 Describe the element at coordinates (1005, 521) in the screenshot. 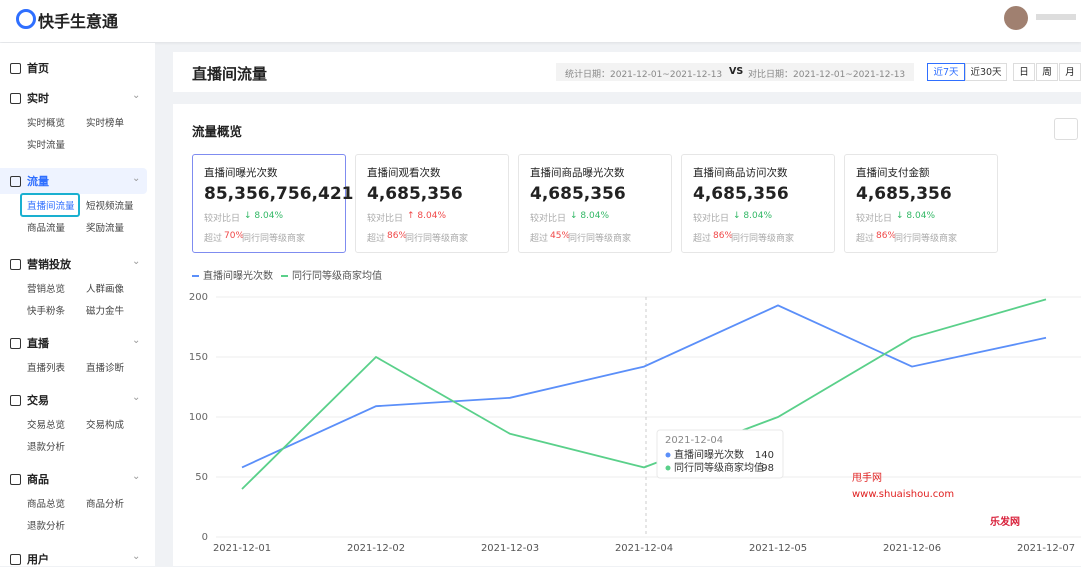

I see `watermark-logo: 乐发网` at that location.